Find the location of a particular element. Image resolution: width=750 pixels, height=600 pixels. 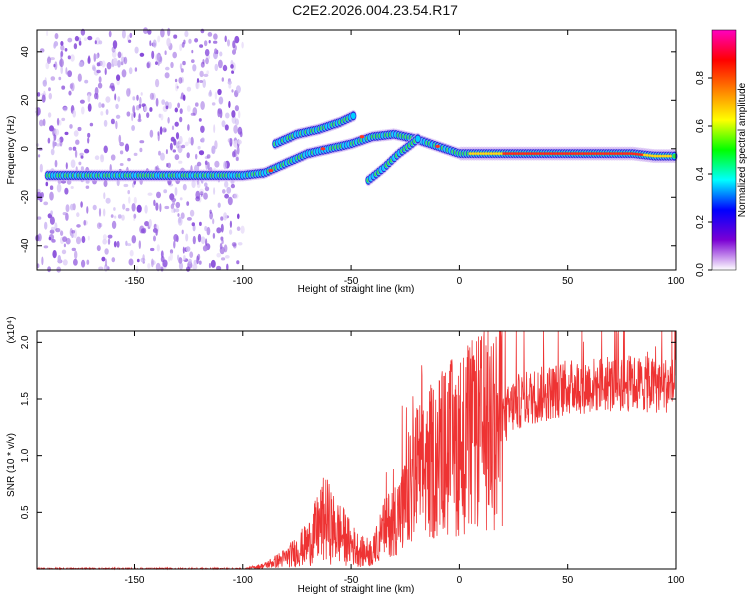

x-tick-label: -150 is located at coordinates (134, 281).